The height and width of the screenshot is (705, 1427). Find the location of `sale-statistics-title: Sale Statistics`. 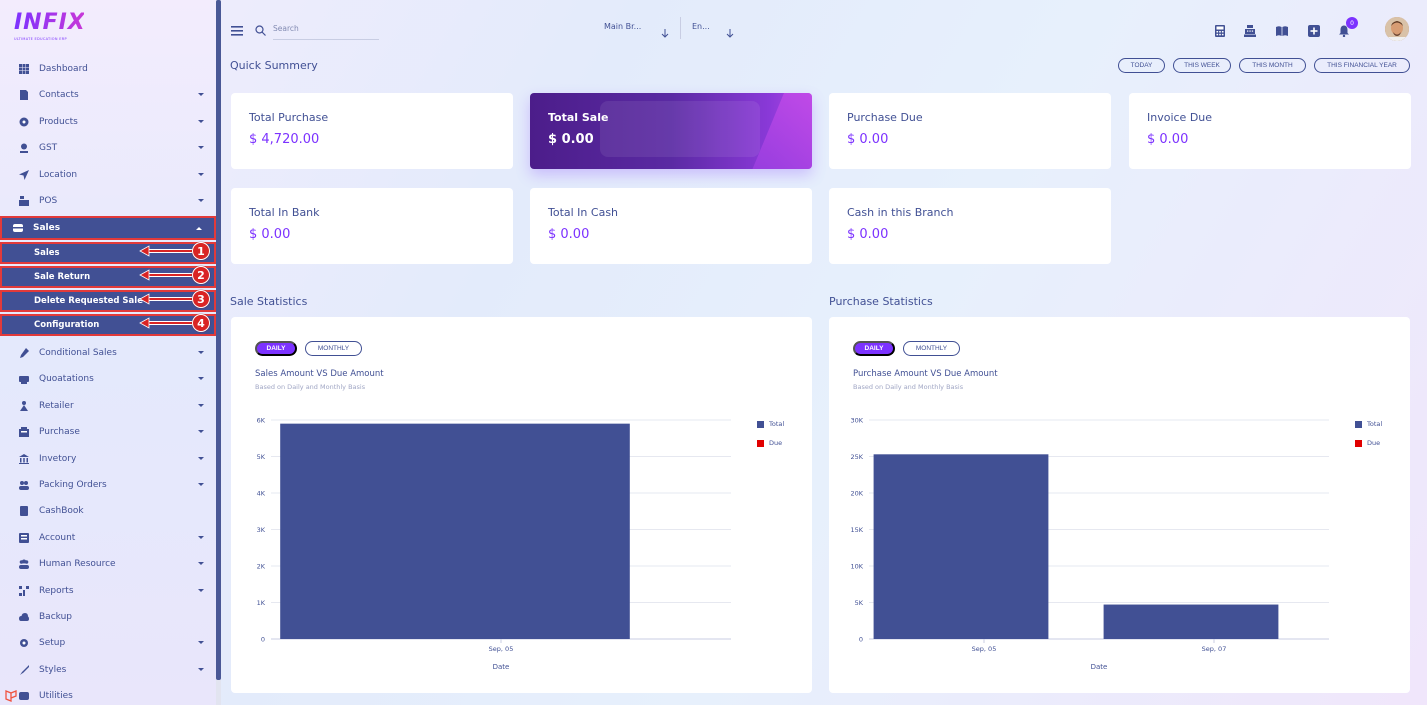

sale-statistics-title: Sale Statistics is located at coordinates (269, 301).